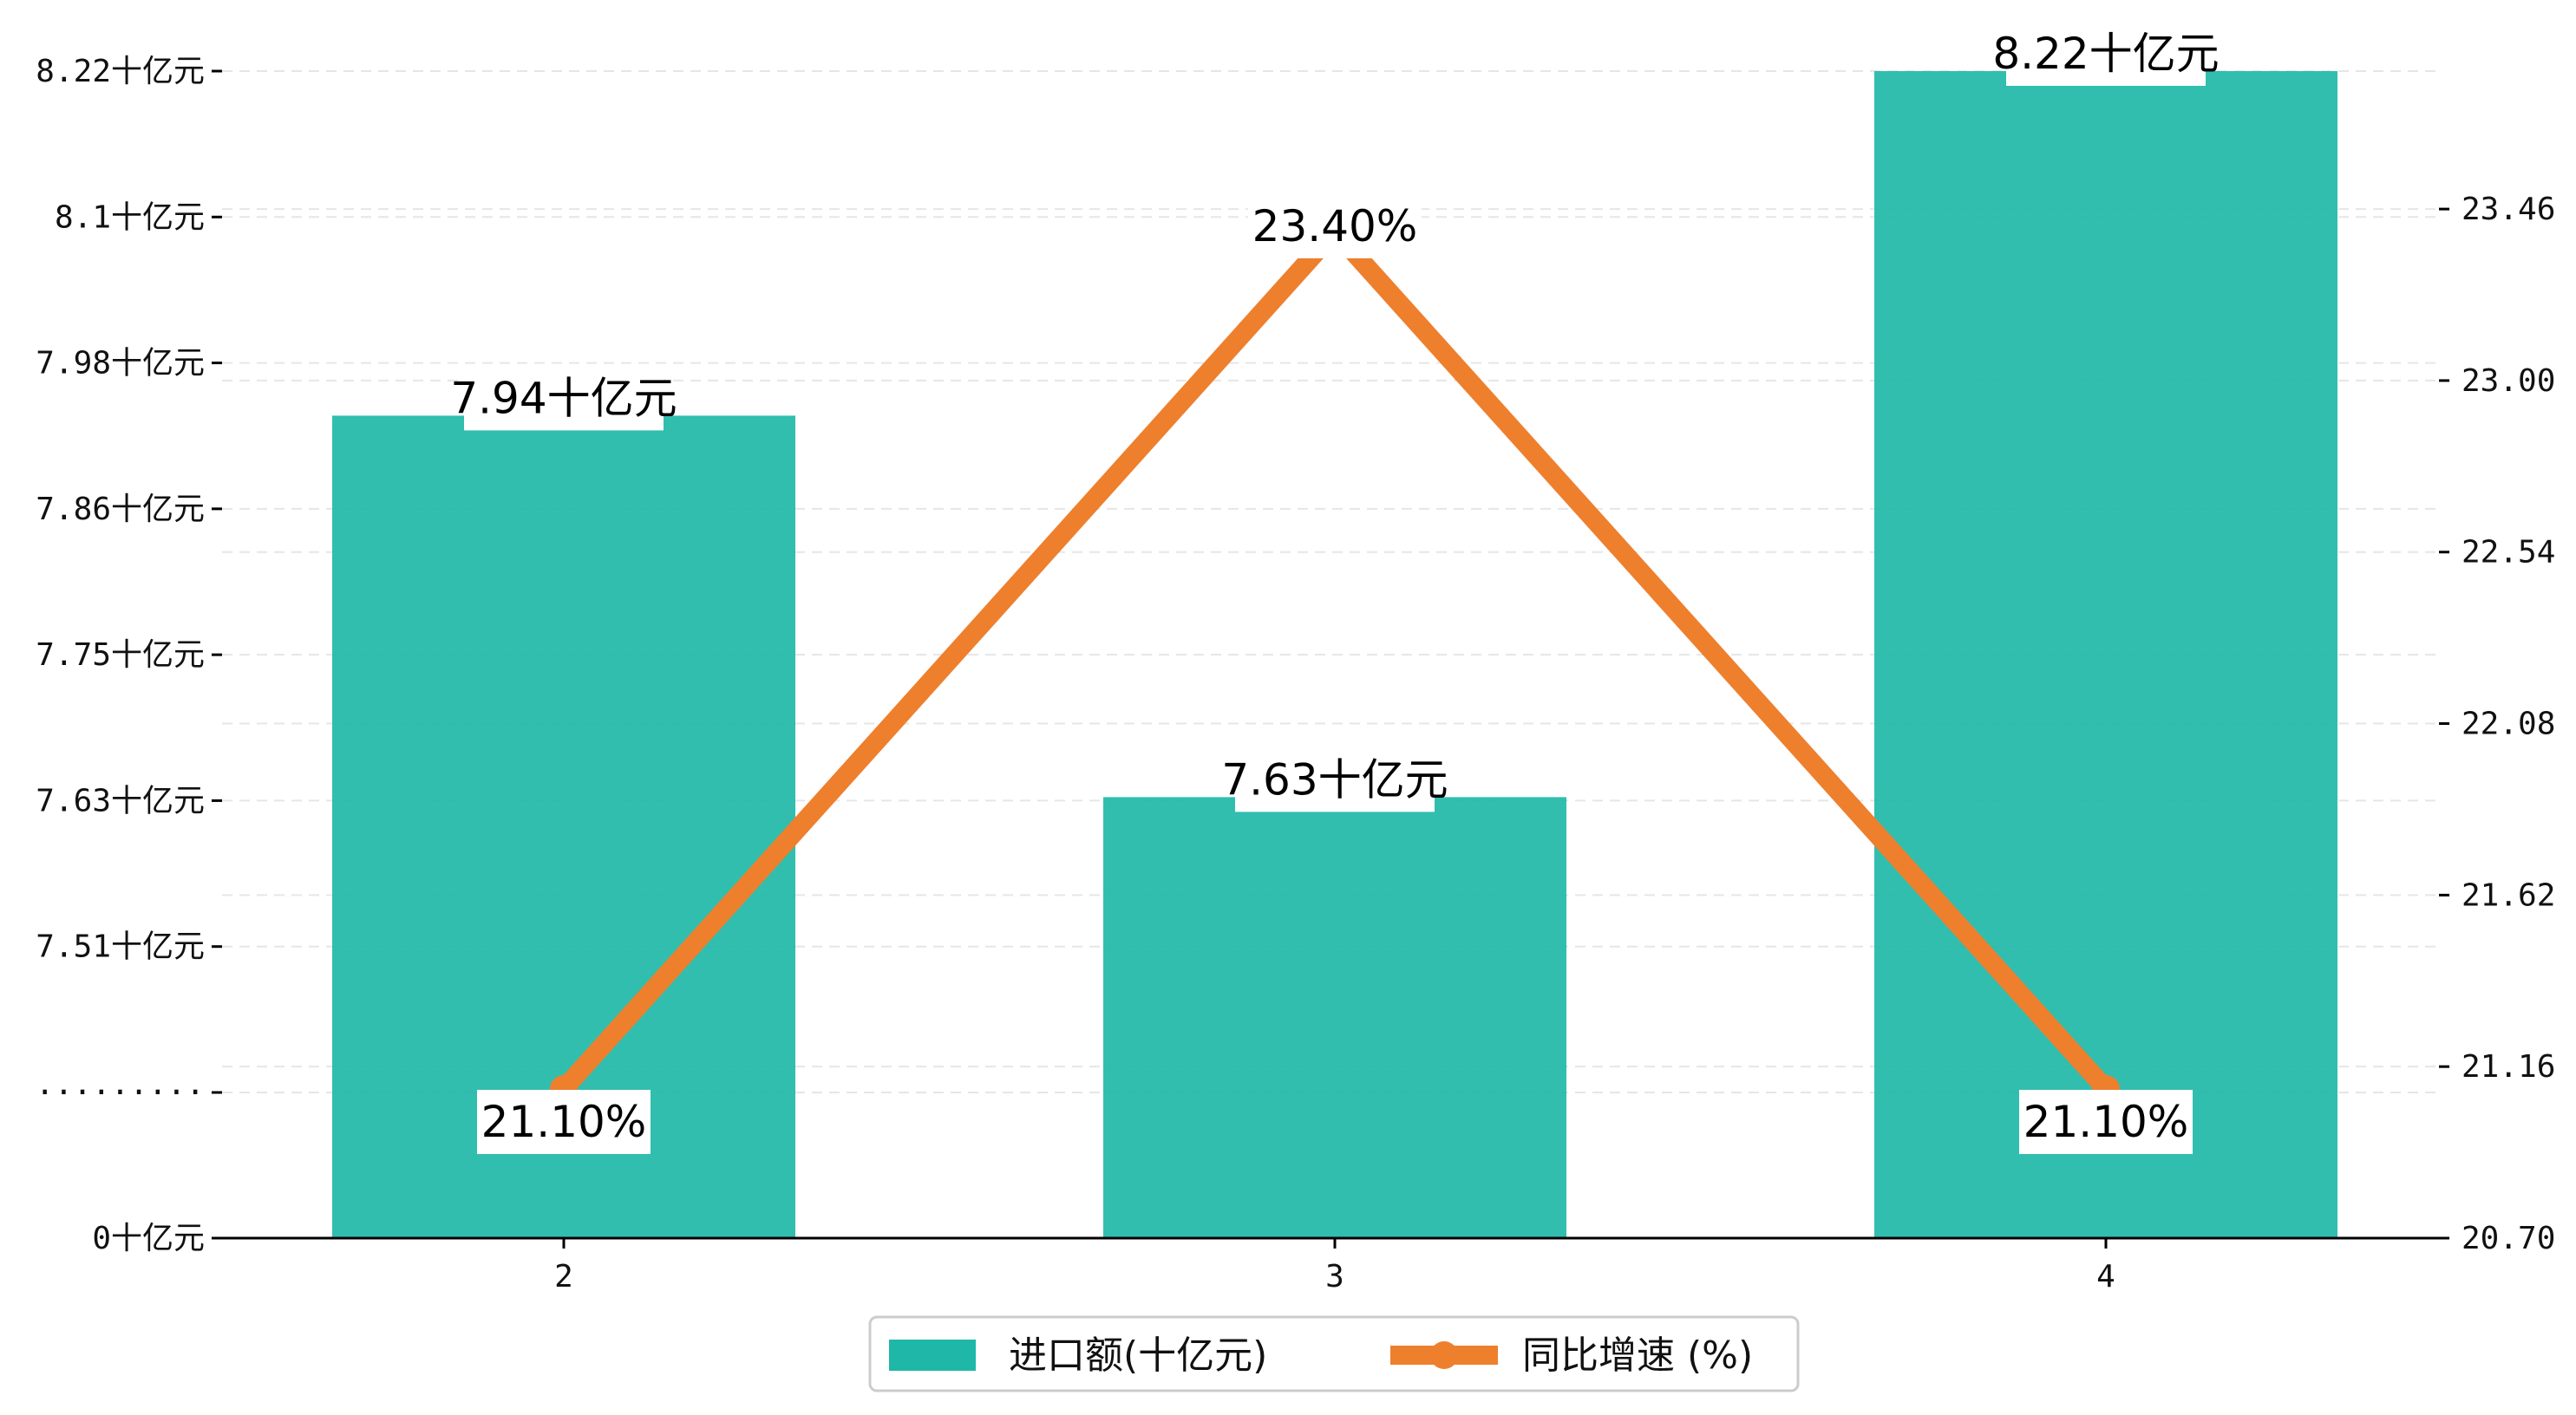 The width and height of the screenshot is (2576, 1415). Describe the element at coordinates (120, 71) in the screenshot. I see `left-tick-label: 8.22十亿元` at that location.